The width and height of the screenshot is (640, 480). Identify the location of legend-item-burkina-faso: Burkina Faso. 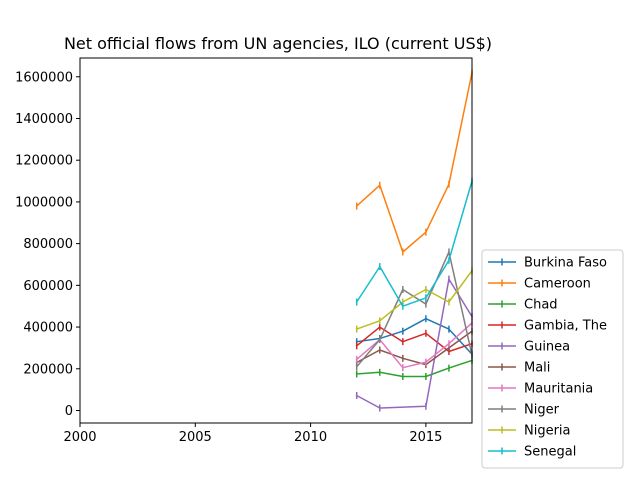
(547, 263).